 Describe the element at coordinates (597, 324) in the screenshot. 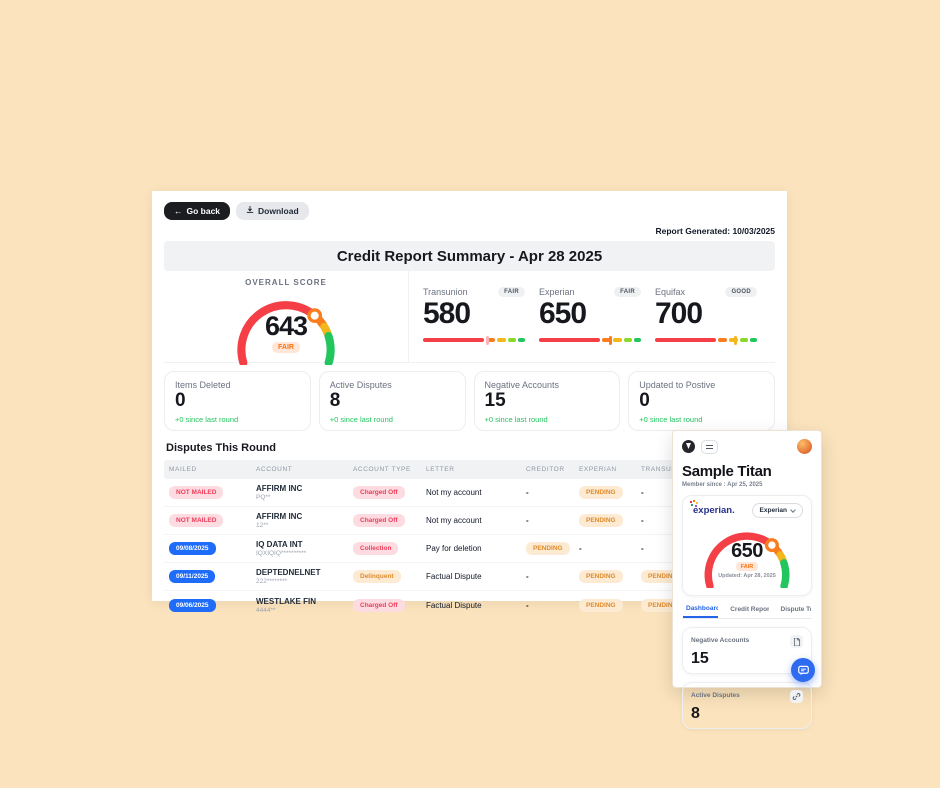

I see `bureau-experian: Experian FAIR 650` at that location.